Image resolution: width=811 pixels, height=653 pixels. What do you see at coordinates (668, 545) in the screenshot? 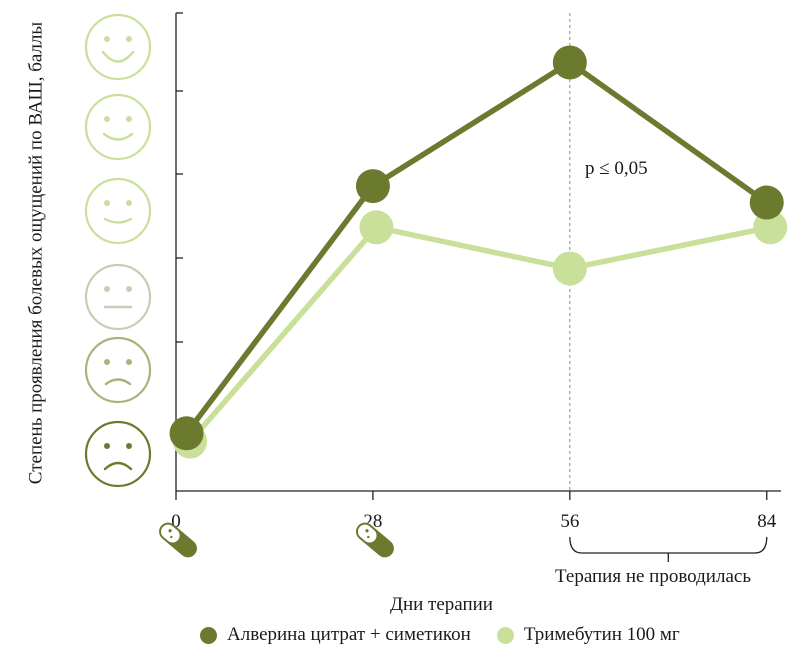
I see `bracket-shape` at bounding box center [668, 545].